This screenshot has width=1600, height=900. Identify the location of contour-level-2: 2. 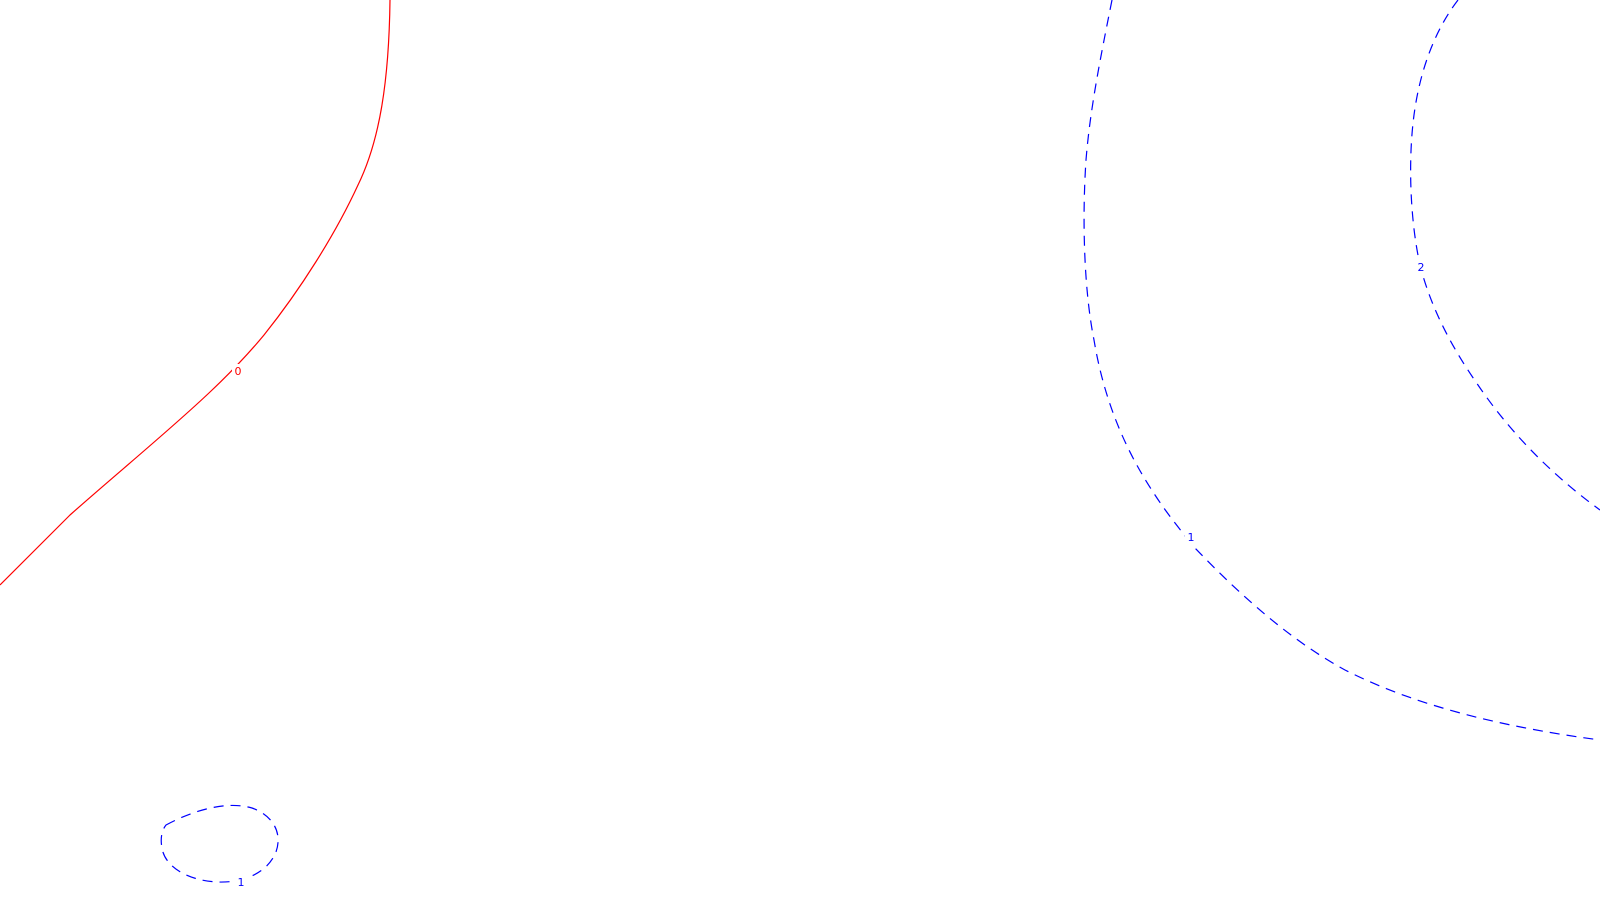
(1505, 255).